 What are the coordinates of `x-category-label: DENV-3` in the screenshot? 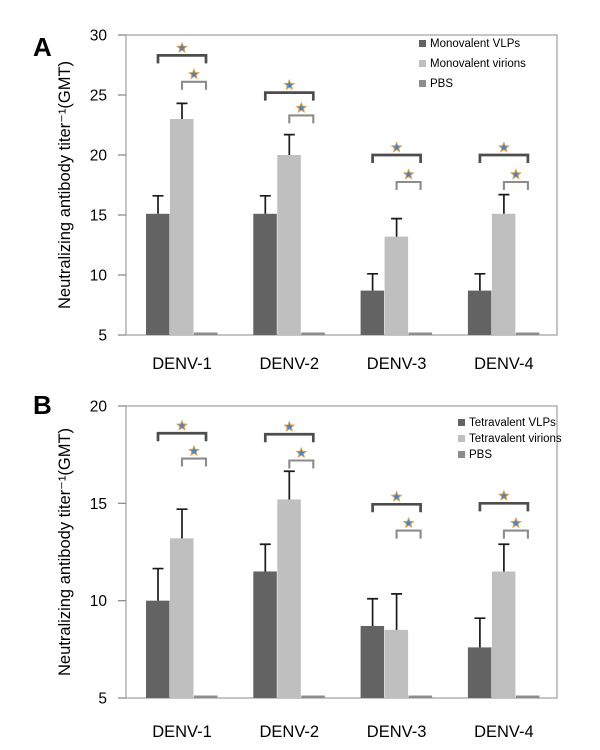 It's located at (397, 364).